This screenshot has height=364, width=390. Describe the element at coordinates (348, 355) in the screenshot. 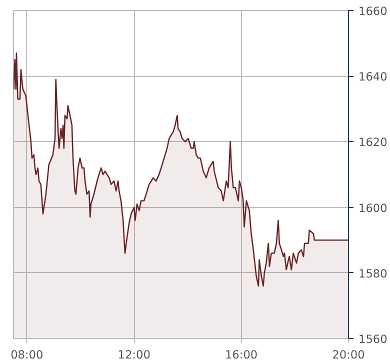

I see `x-tick-label: 20:00` at that location.